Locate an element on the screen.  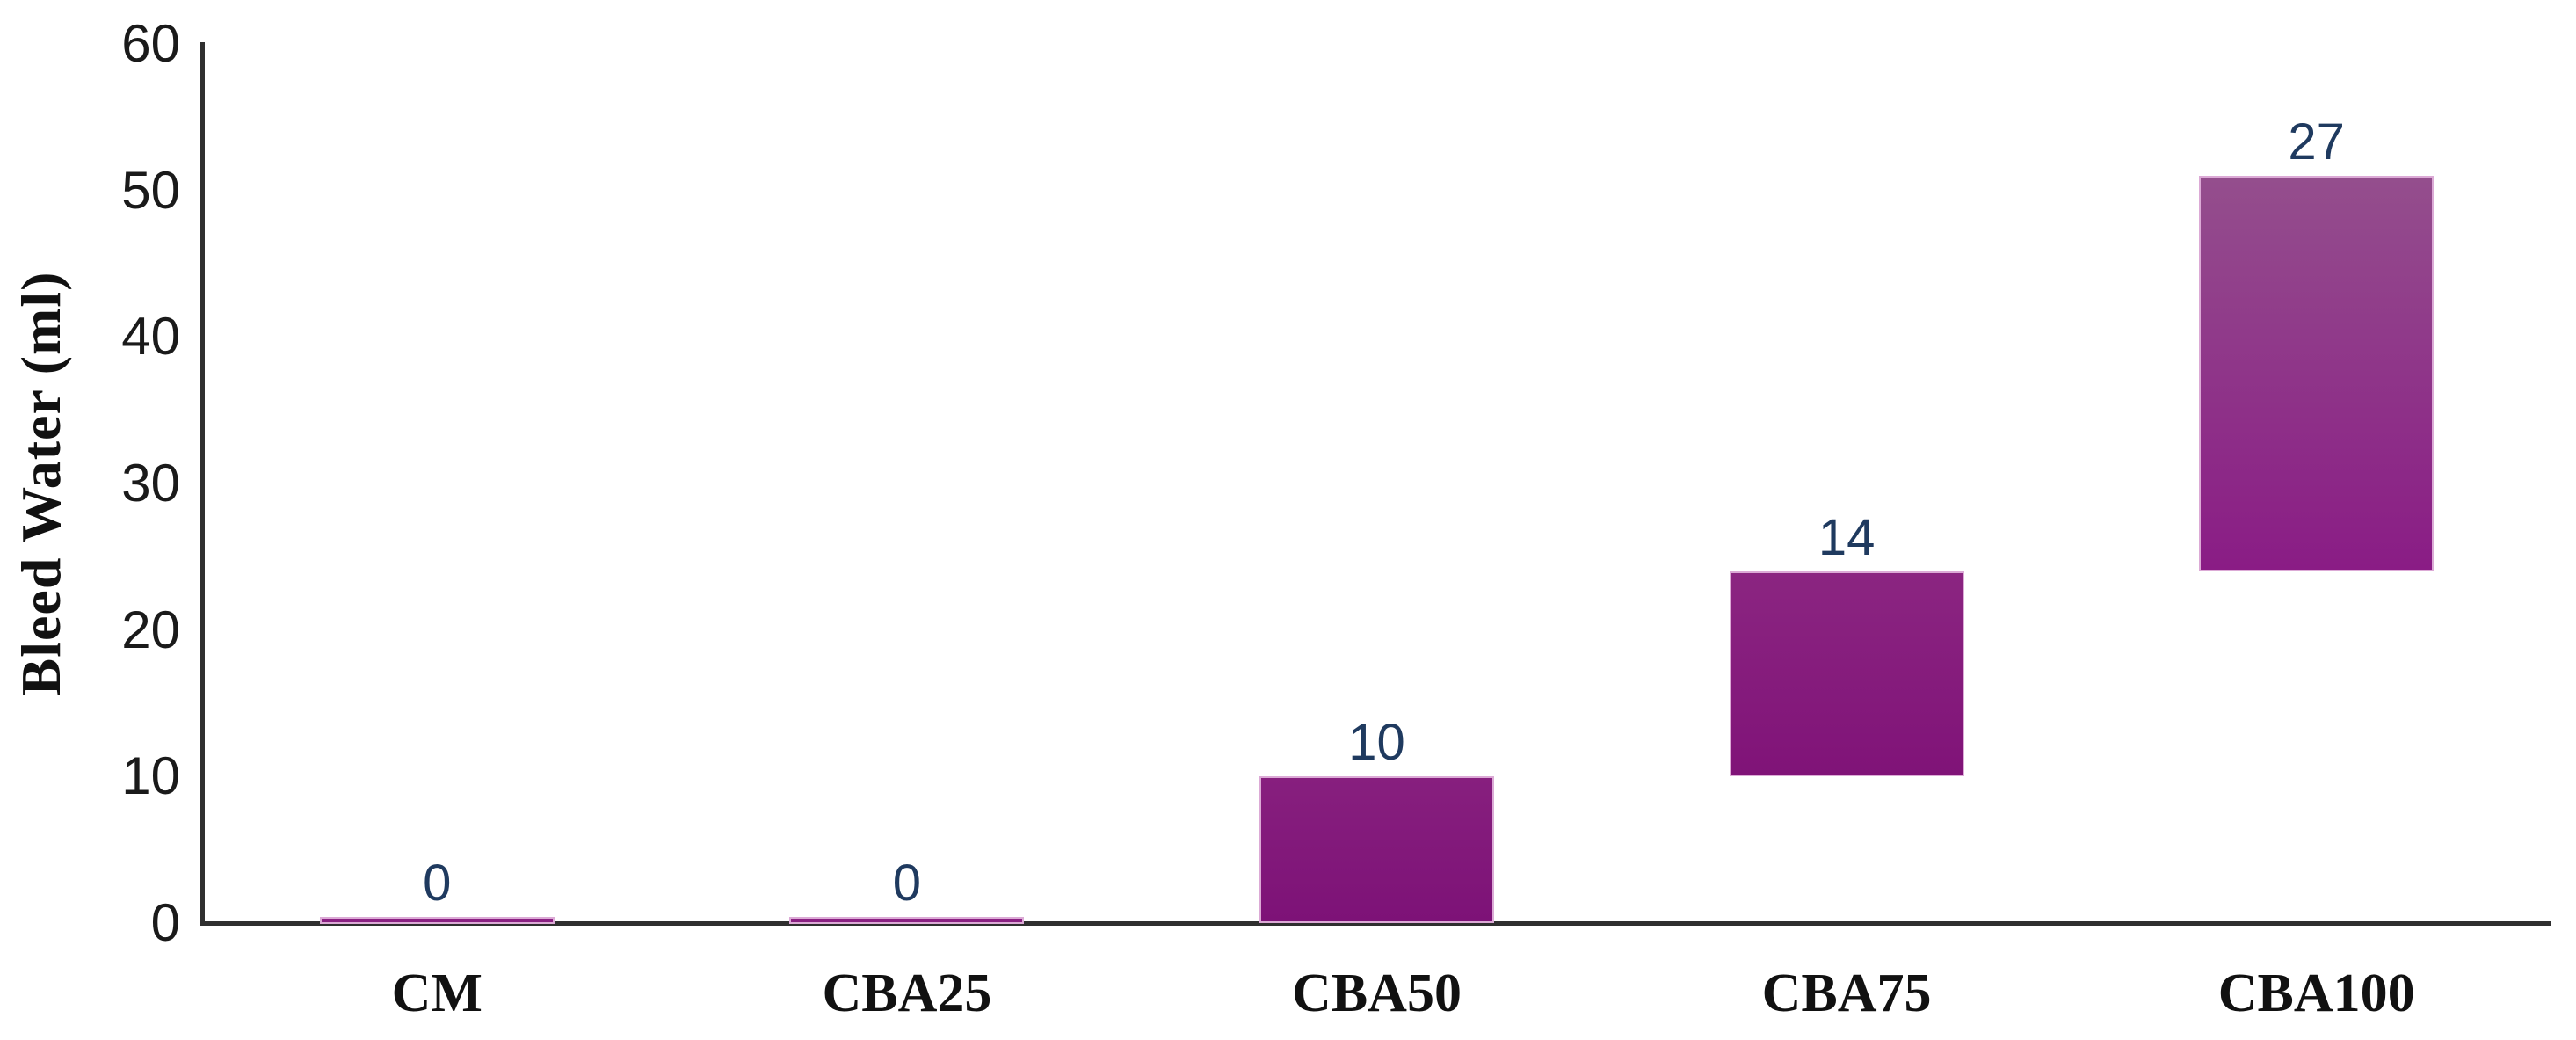
y-tick-label: 40 is located at coordinates (150, 337).